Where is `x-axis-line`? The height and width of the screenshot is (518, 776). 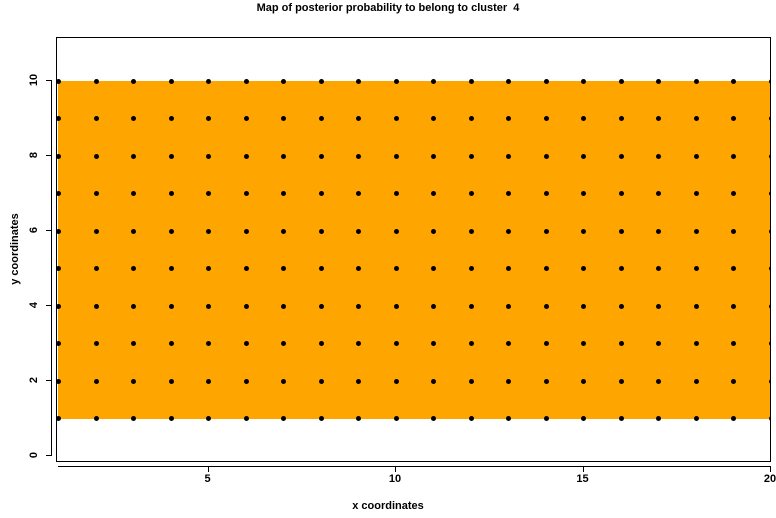 x-axis-line is located at coordinates (413, 466).